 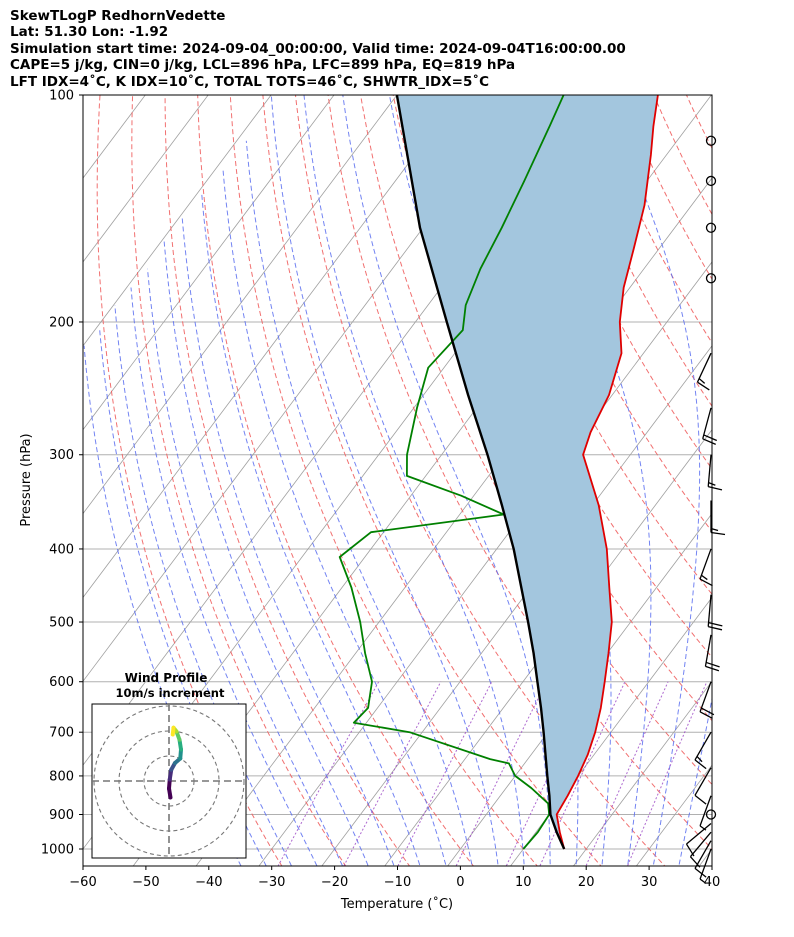 What do you see at coordinates (61, 815) in the screenshot?
I see `y-tick-label: 900` at bounding box center [61, 815].